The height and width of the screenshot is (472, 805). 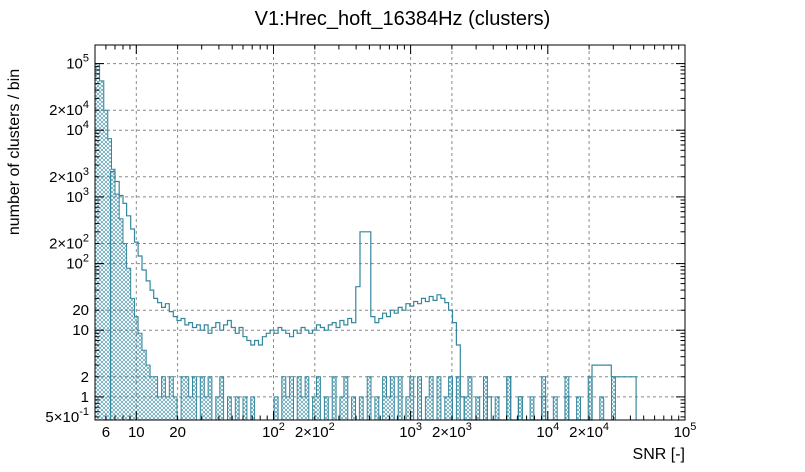 I want to click on svg-text: 2, so click(x=85, y=377).